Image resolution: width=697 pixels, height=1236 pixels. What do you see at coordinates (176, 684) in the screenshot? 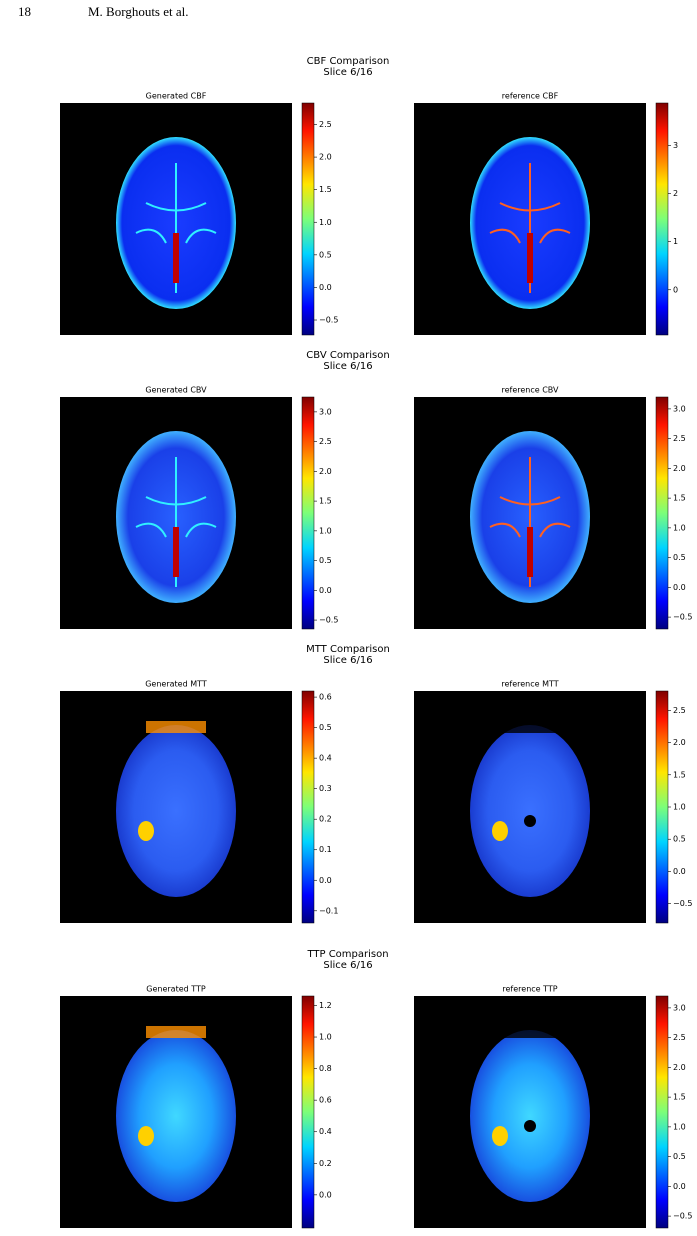
I see `panel-title: Generated MTT` at bounding box center [176, 684].